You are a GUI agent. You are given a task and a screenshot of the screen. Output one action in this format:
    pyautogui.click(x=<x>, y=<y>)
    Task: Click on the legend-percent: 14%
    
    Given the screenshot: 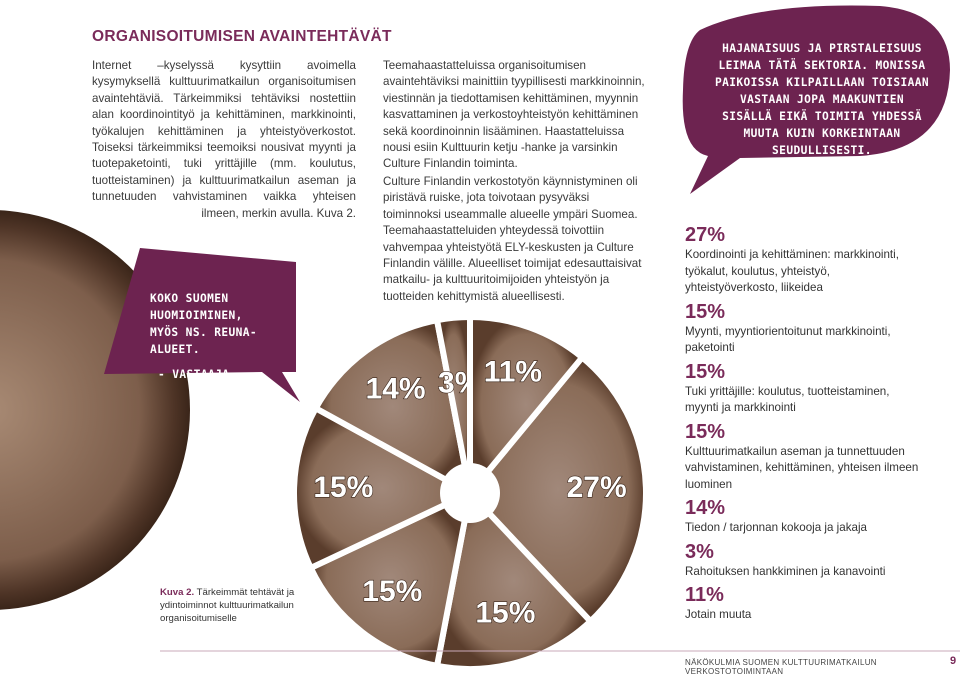 What is the action you would take?
    pyautogui.click(x=705, y=508)
    